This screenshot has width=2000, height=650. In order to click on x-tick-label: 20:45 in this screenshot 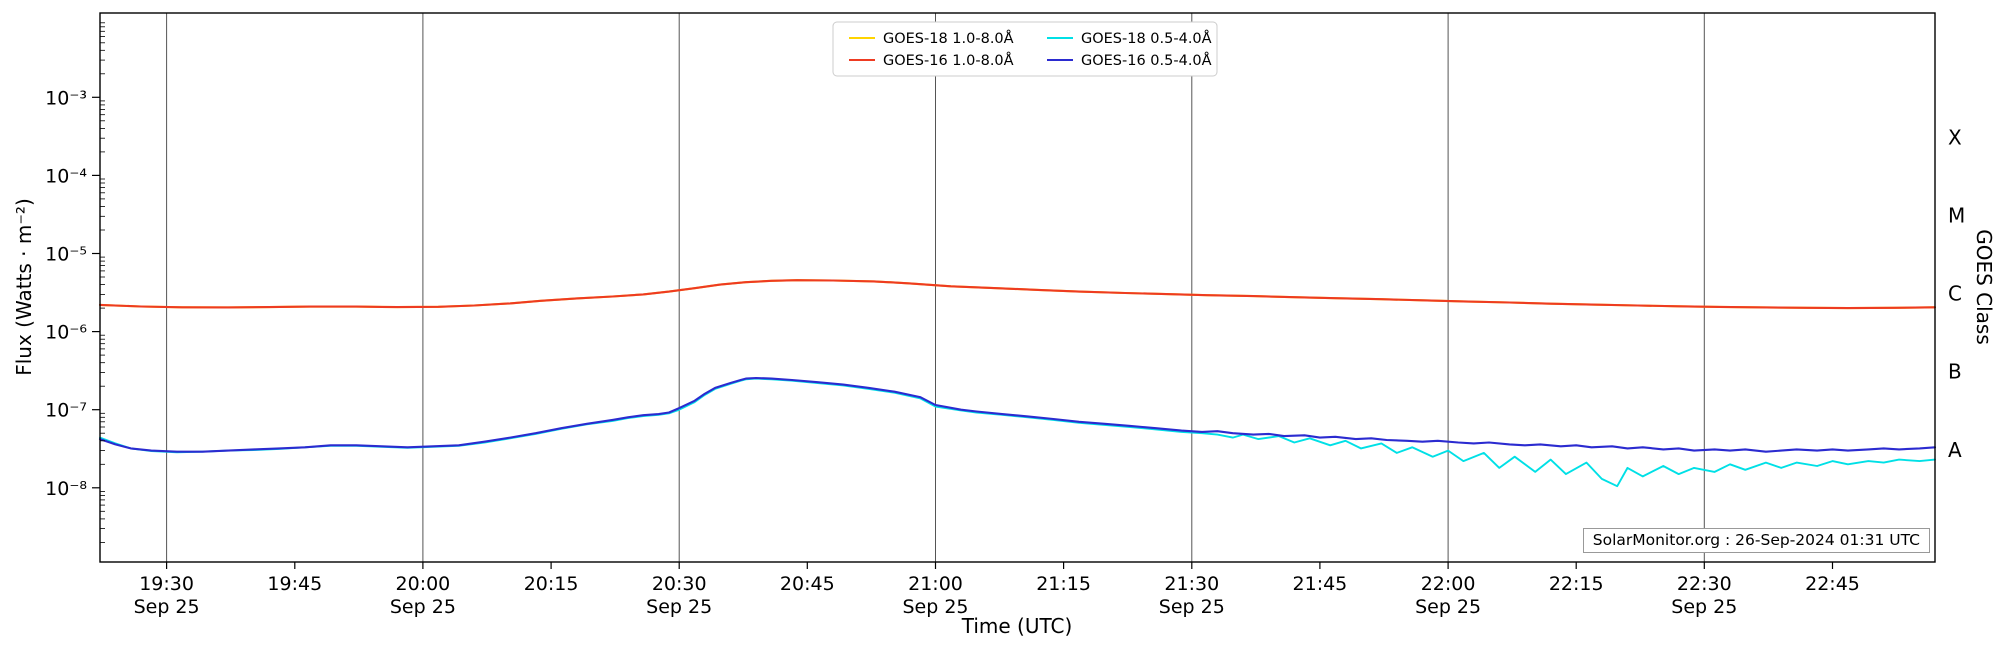, I will do `click(807, 584)`.